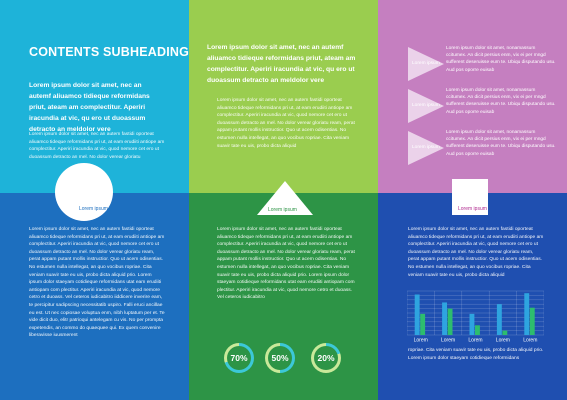  I want to click on bar-chart: Lorem Lorem Lorem Lorem Lorem, so click(475, 317).